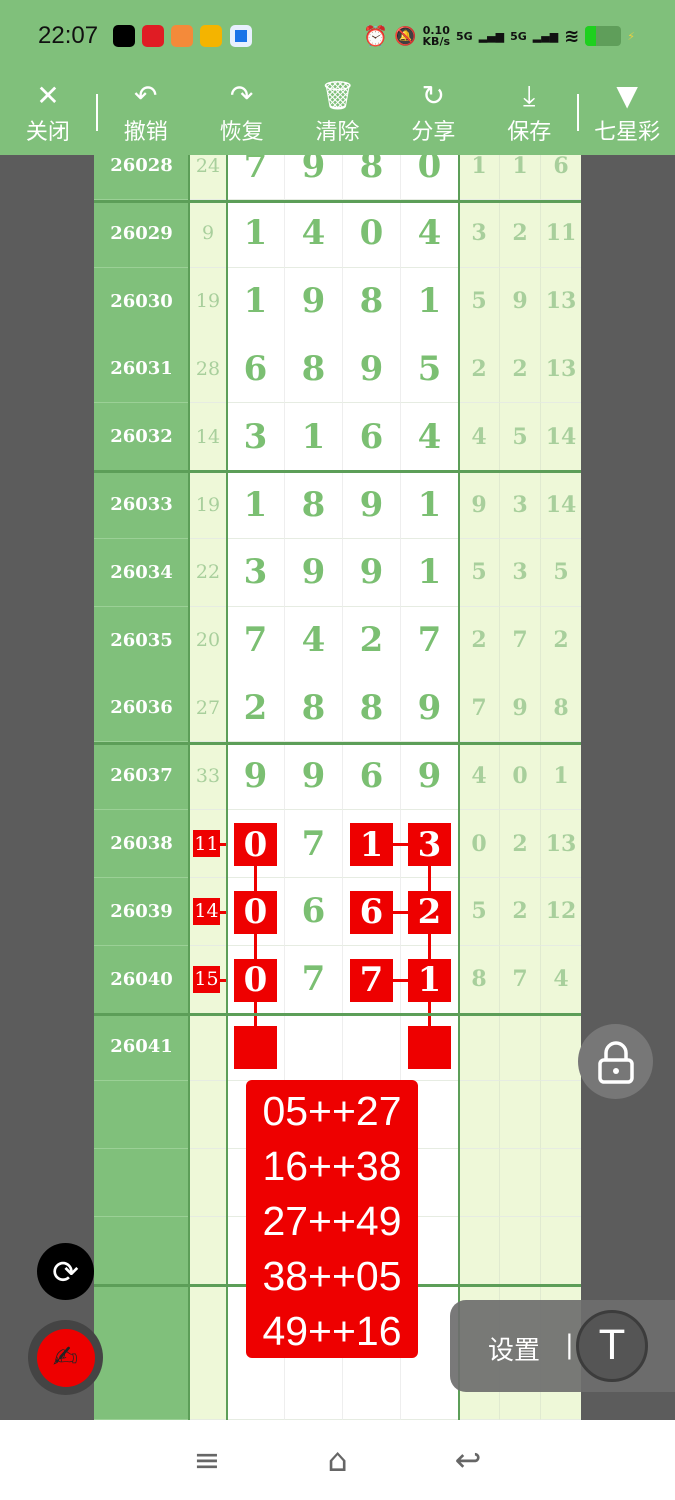  What do you see at coordinates (561, 979) in the screenshot?
I see `stat-cell: 4` at bounding box center [561, 979].